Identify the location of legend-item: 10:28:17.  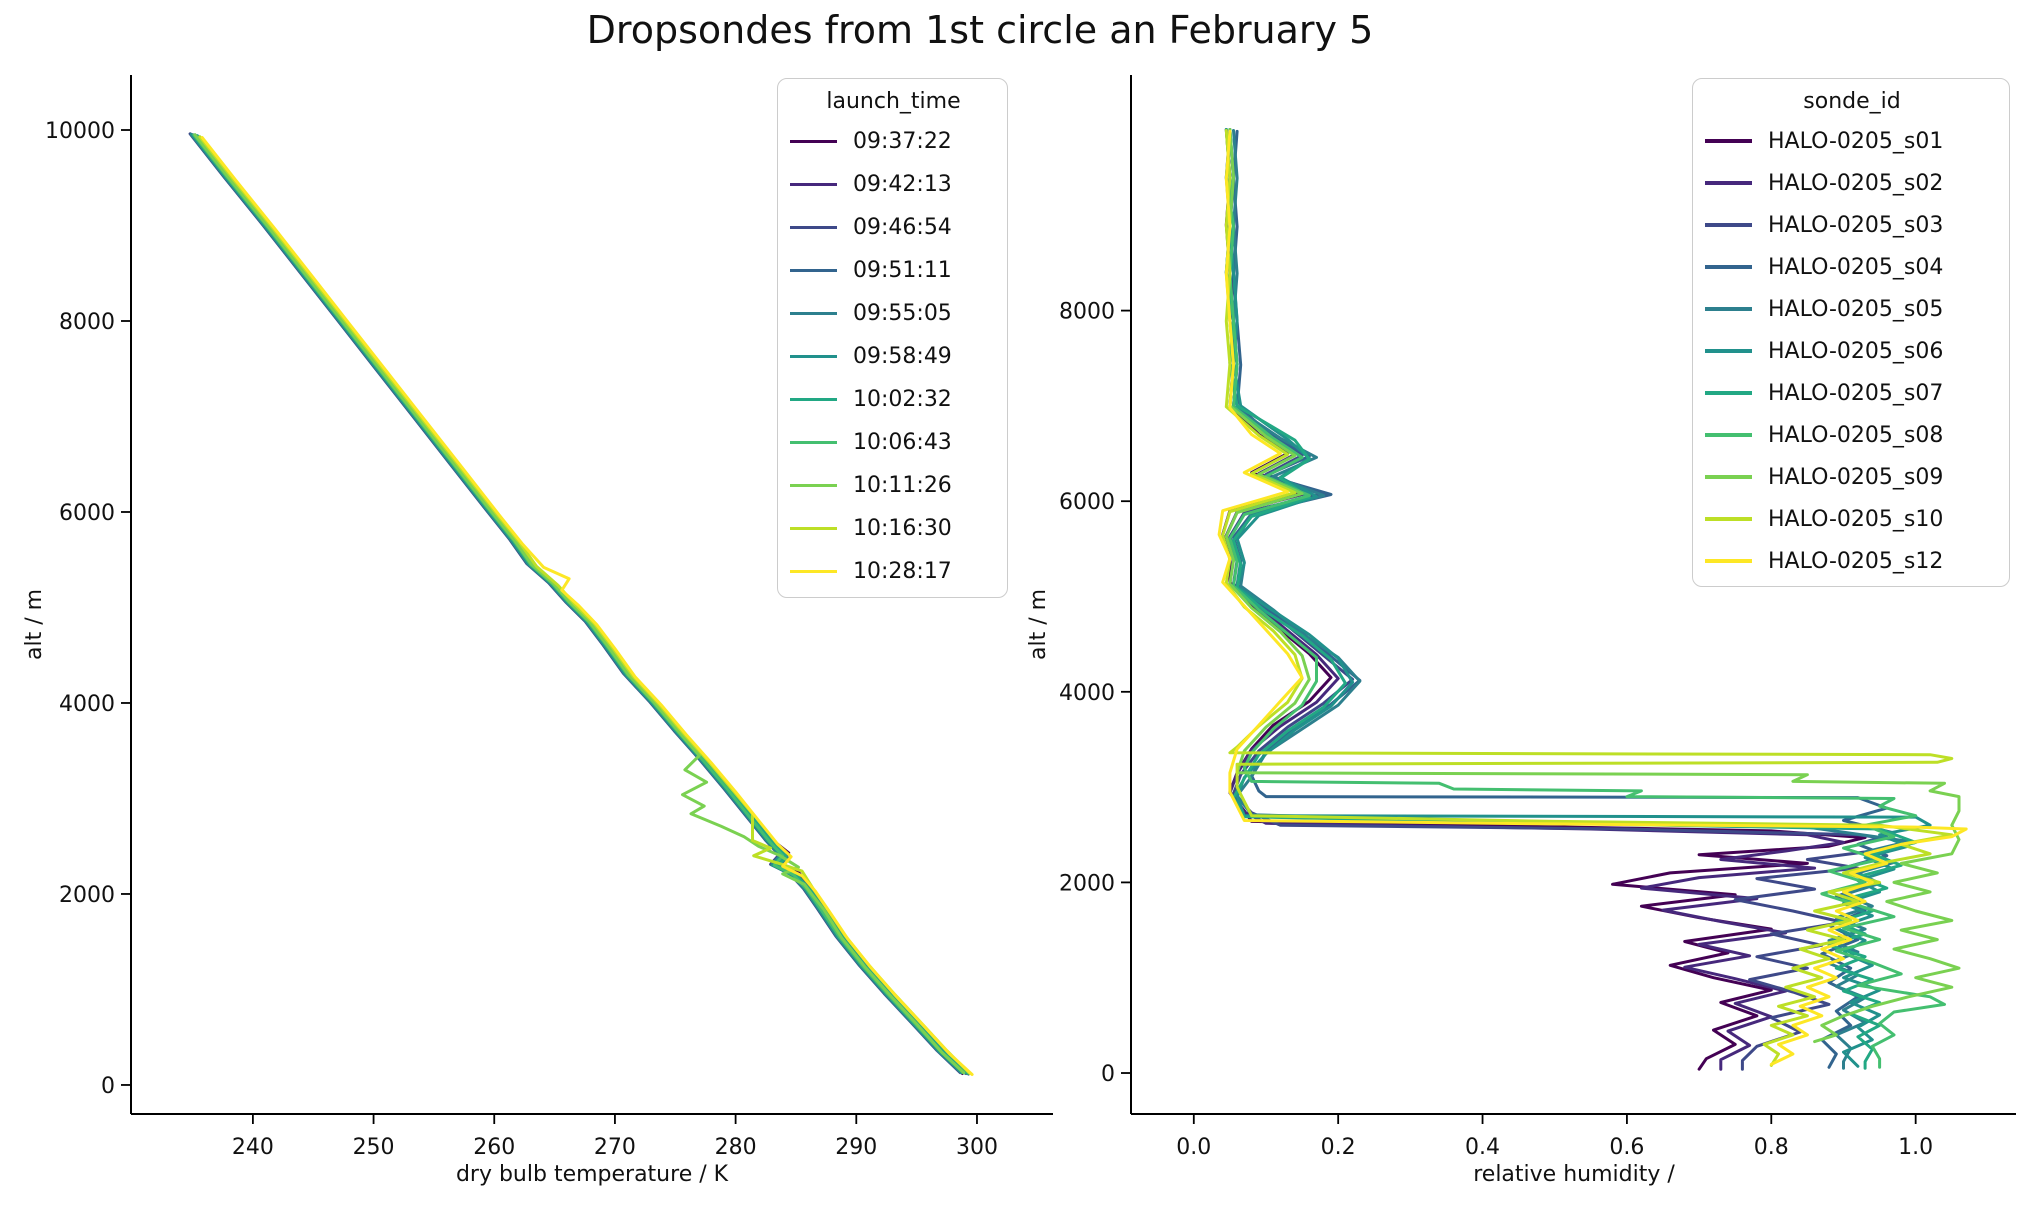
(893, 571).